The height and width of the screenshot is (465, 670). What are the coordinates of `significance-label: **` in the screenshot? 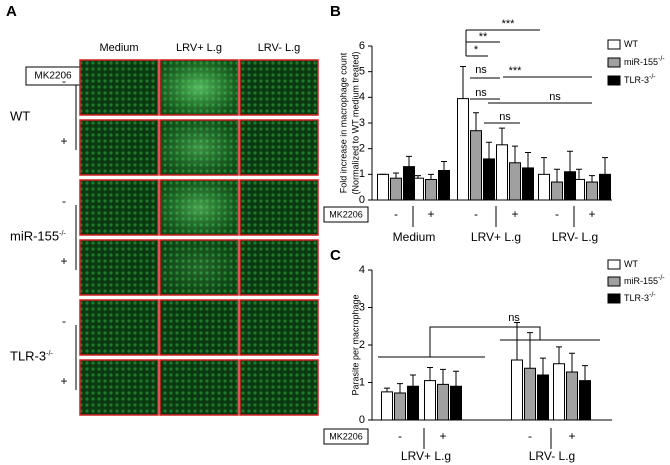 It's located at (483, 37).